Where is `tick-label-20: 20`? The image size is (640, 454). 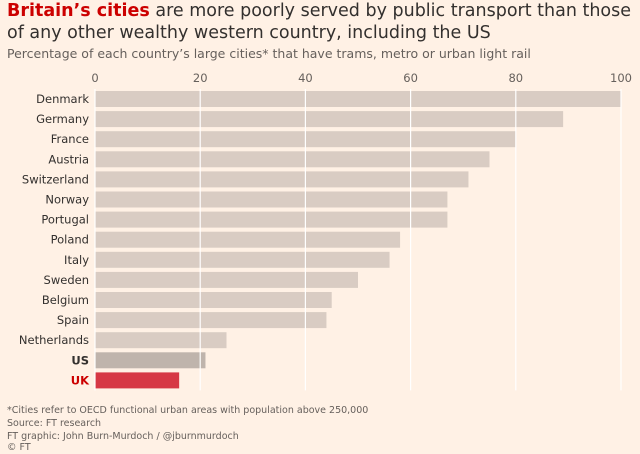 tick-label-20: 20 is located at coordinates (200, 78).